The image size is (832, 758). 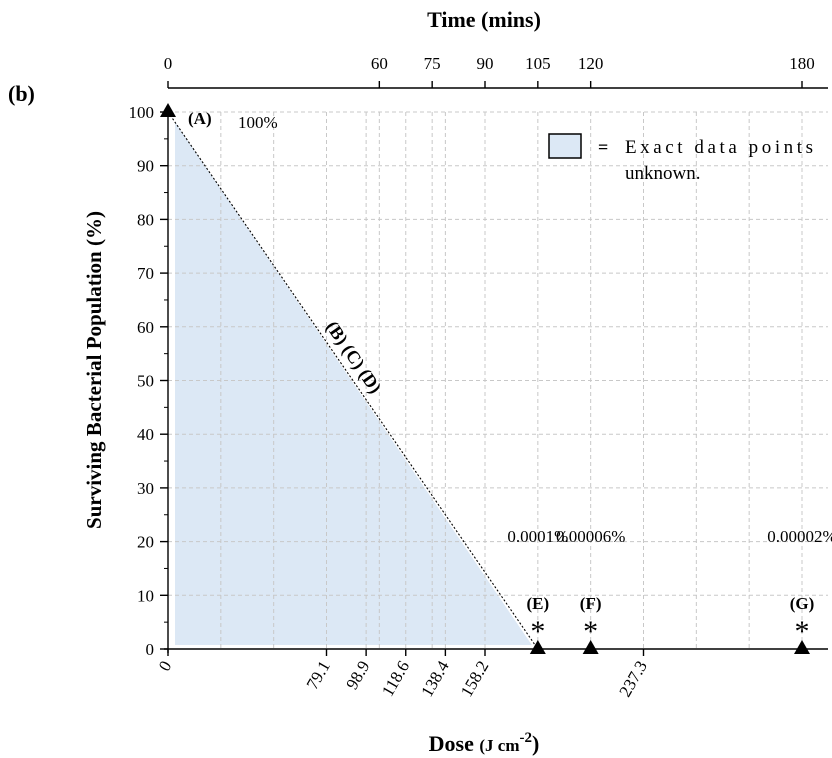 What do you see at coordinates (475, 679) in the screenshot?
I see `bottom-tick-label: 158.2` at bounding box center [475, 679].